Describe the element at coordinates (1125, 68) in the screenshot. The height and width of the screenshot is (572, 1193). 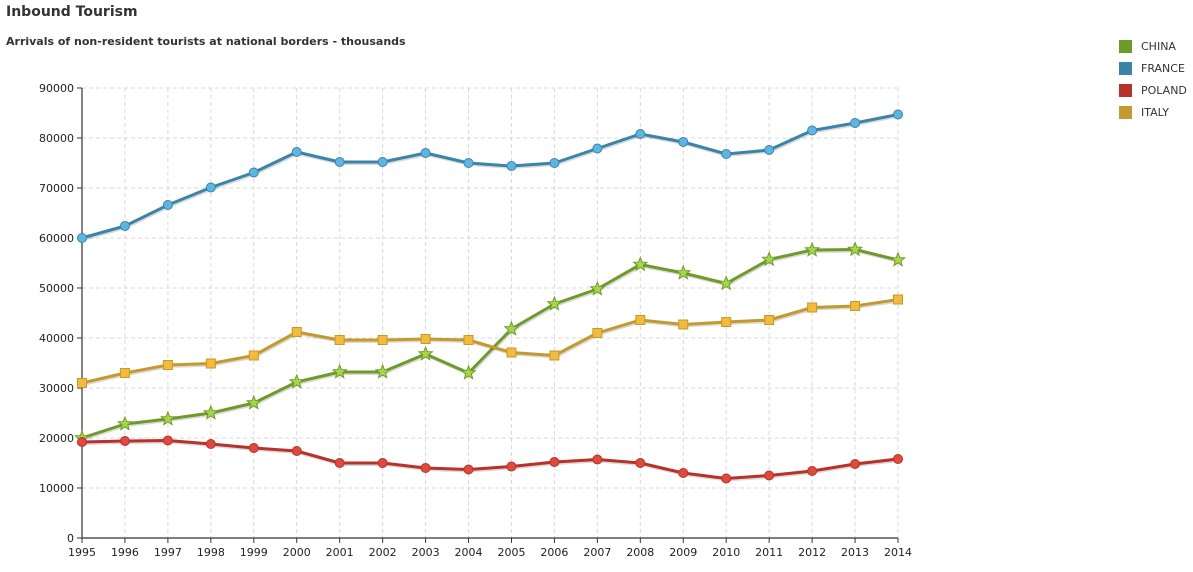
I see `legend-swatch-france` at that location.